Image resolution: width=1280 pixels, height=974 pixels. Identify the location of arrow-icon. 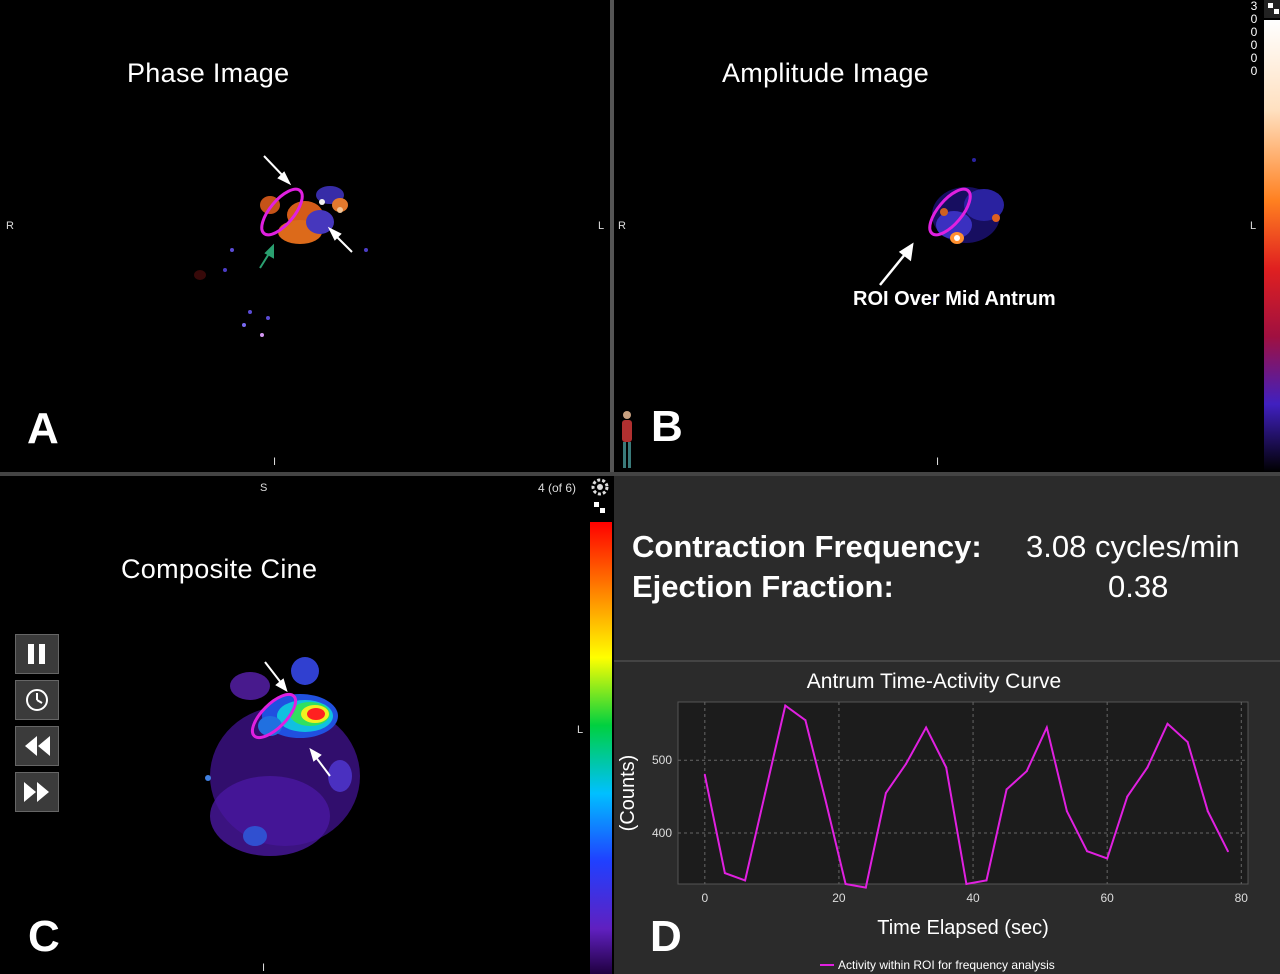
(896, 264).